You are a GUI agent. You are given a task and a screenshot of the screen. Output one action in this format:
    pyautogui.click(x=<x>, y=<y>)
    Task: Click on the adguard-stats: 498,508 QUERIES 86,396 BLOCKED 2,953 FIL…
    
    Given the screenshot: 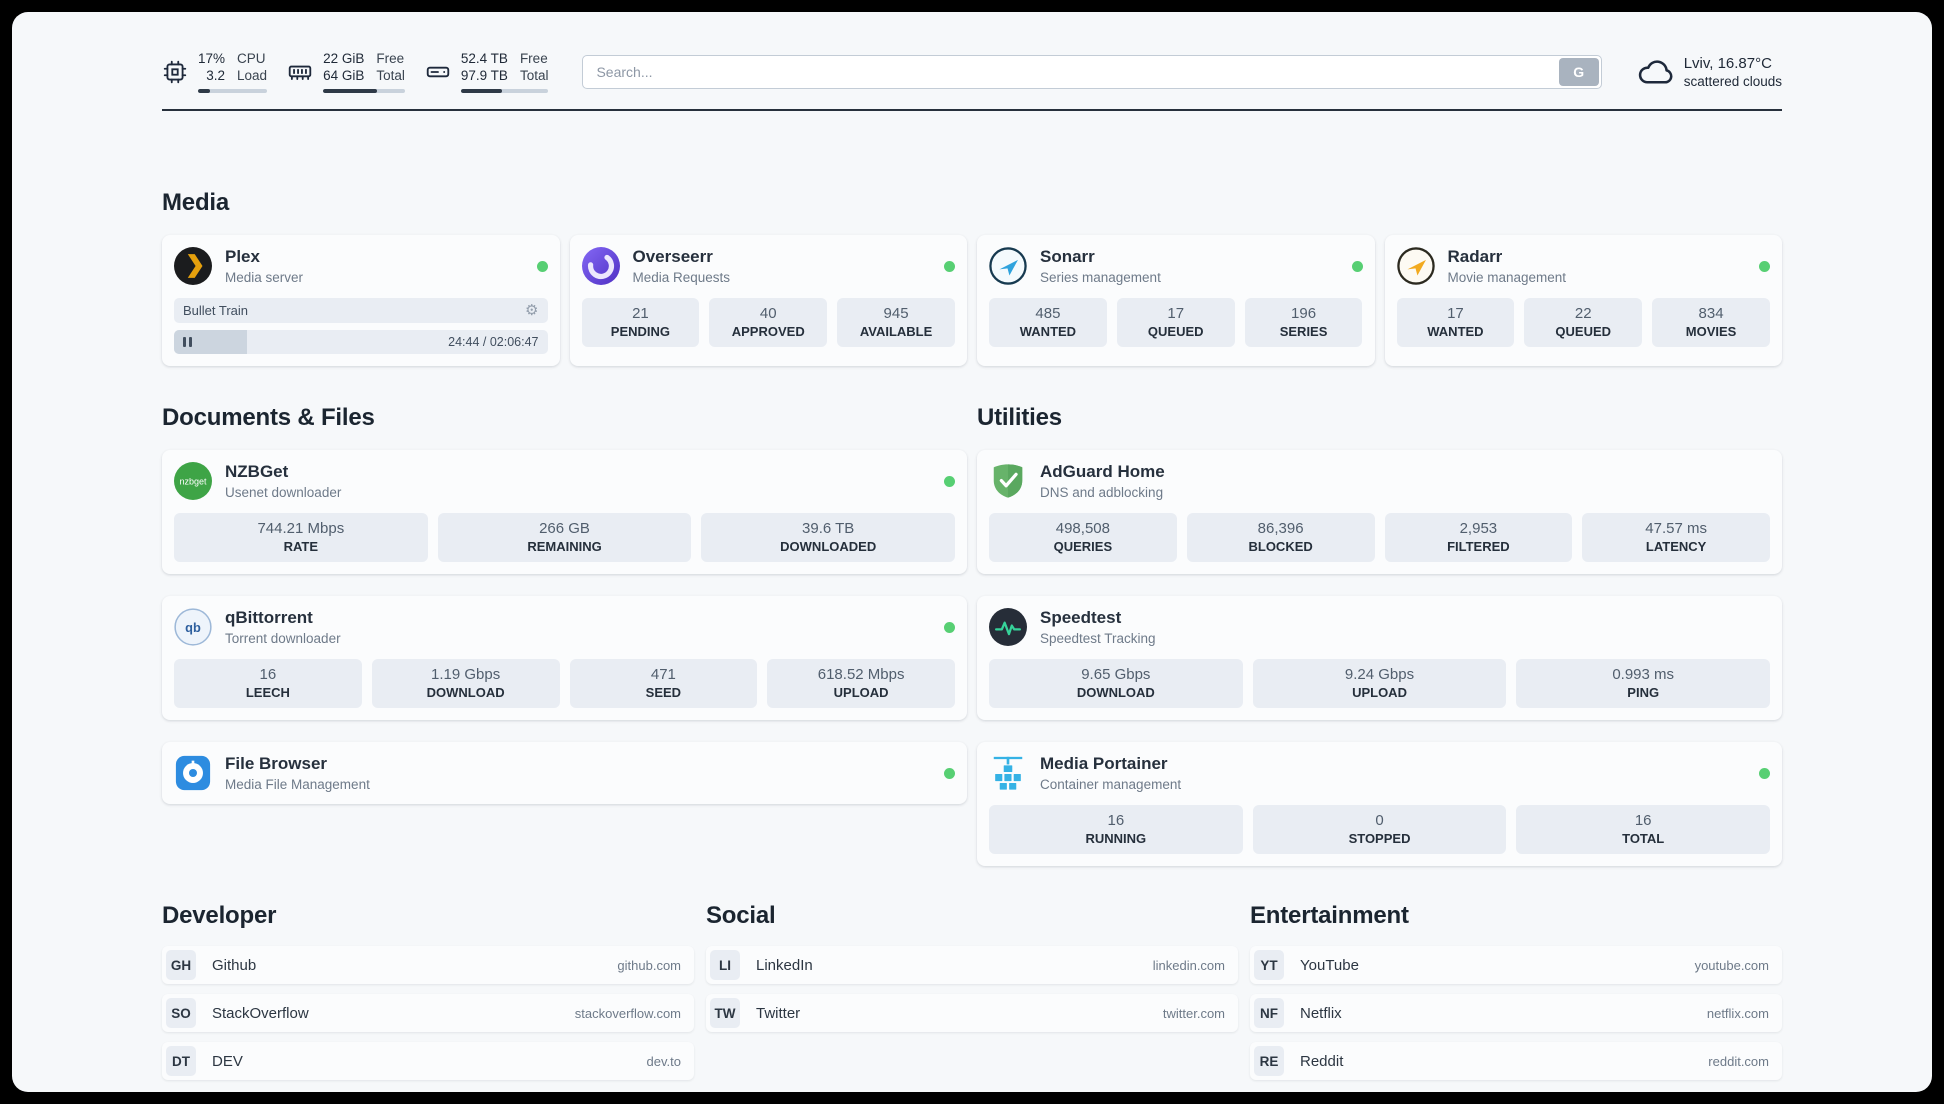 What is the action you would take?
    pyautogui.click(x=1379, y=537)
    